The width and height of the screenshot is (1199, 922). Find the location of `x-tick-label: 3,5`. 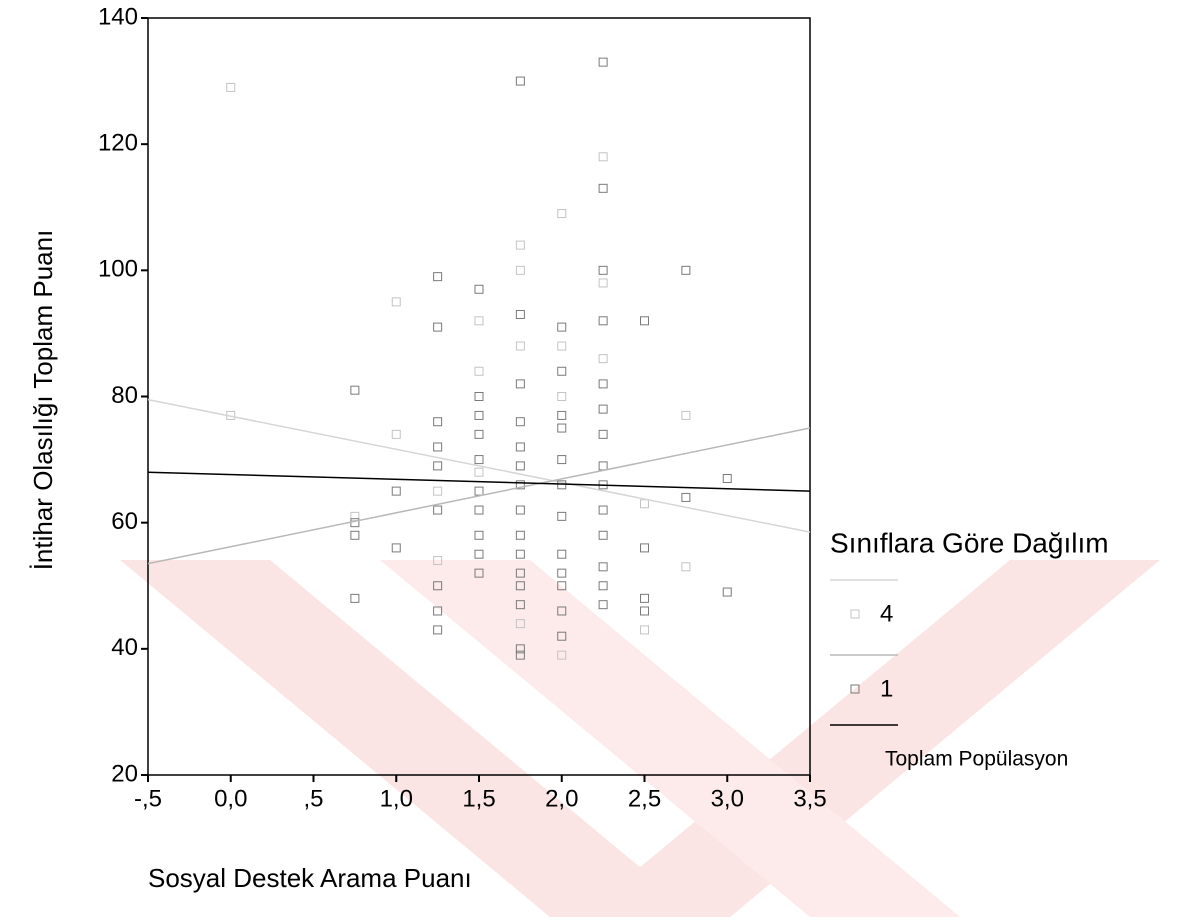

x-tick-label: 3,5 is located at coordinates (809, 798).